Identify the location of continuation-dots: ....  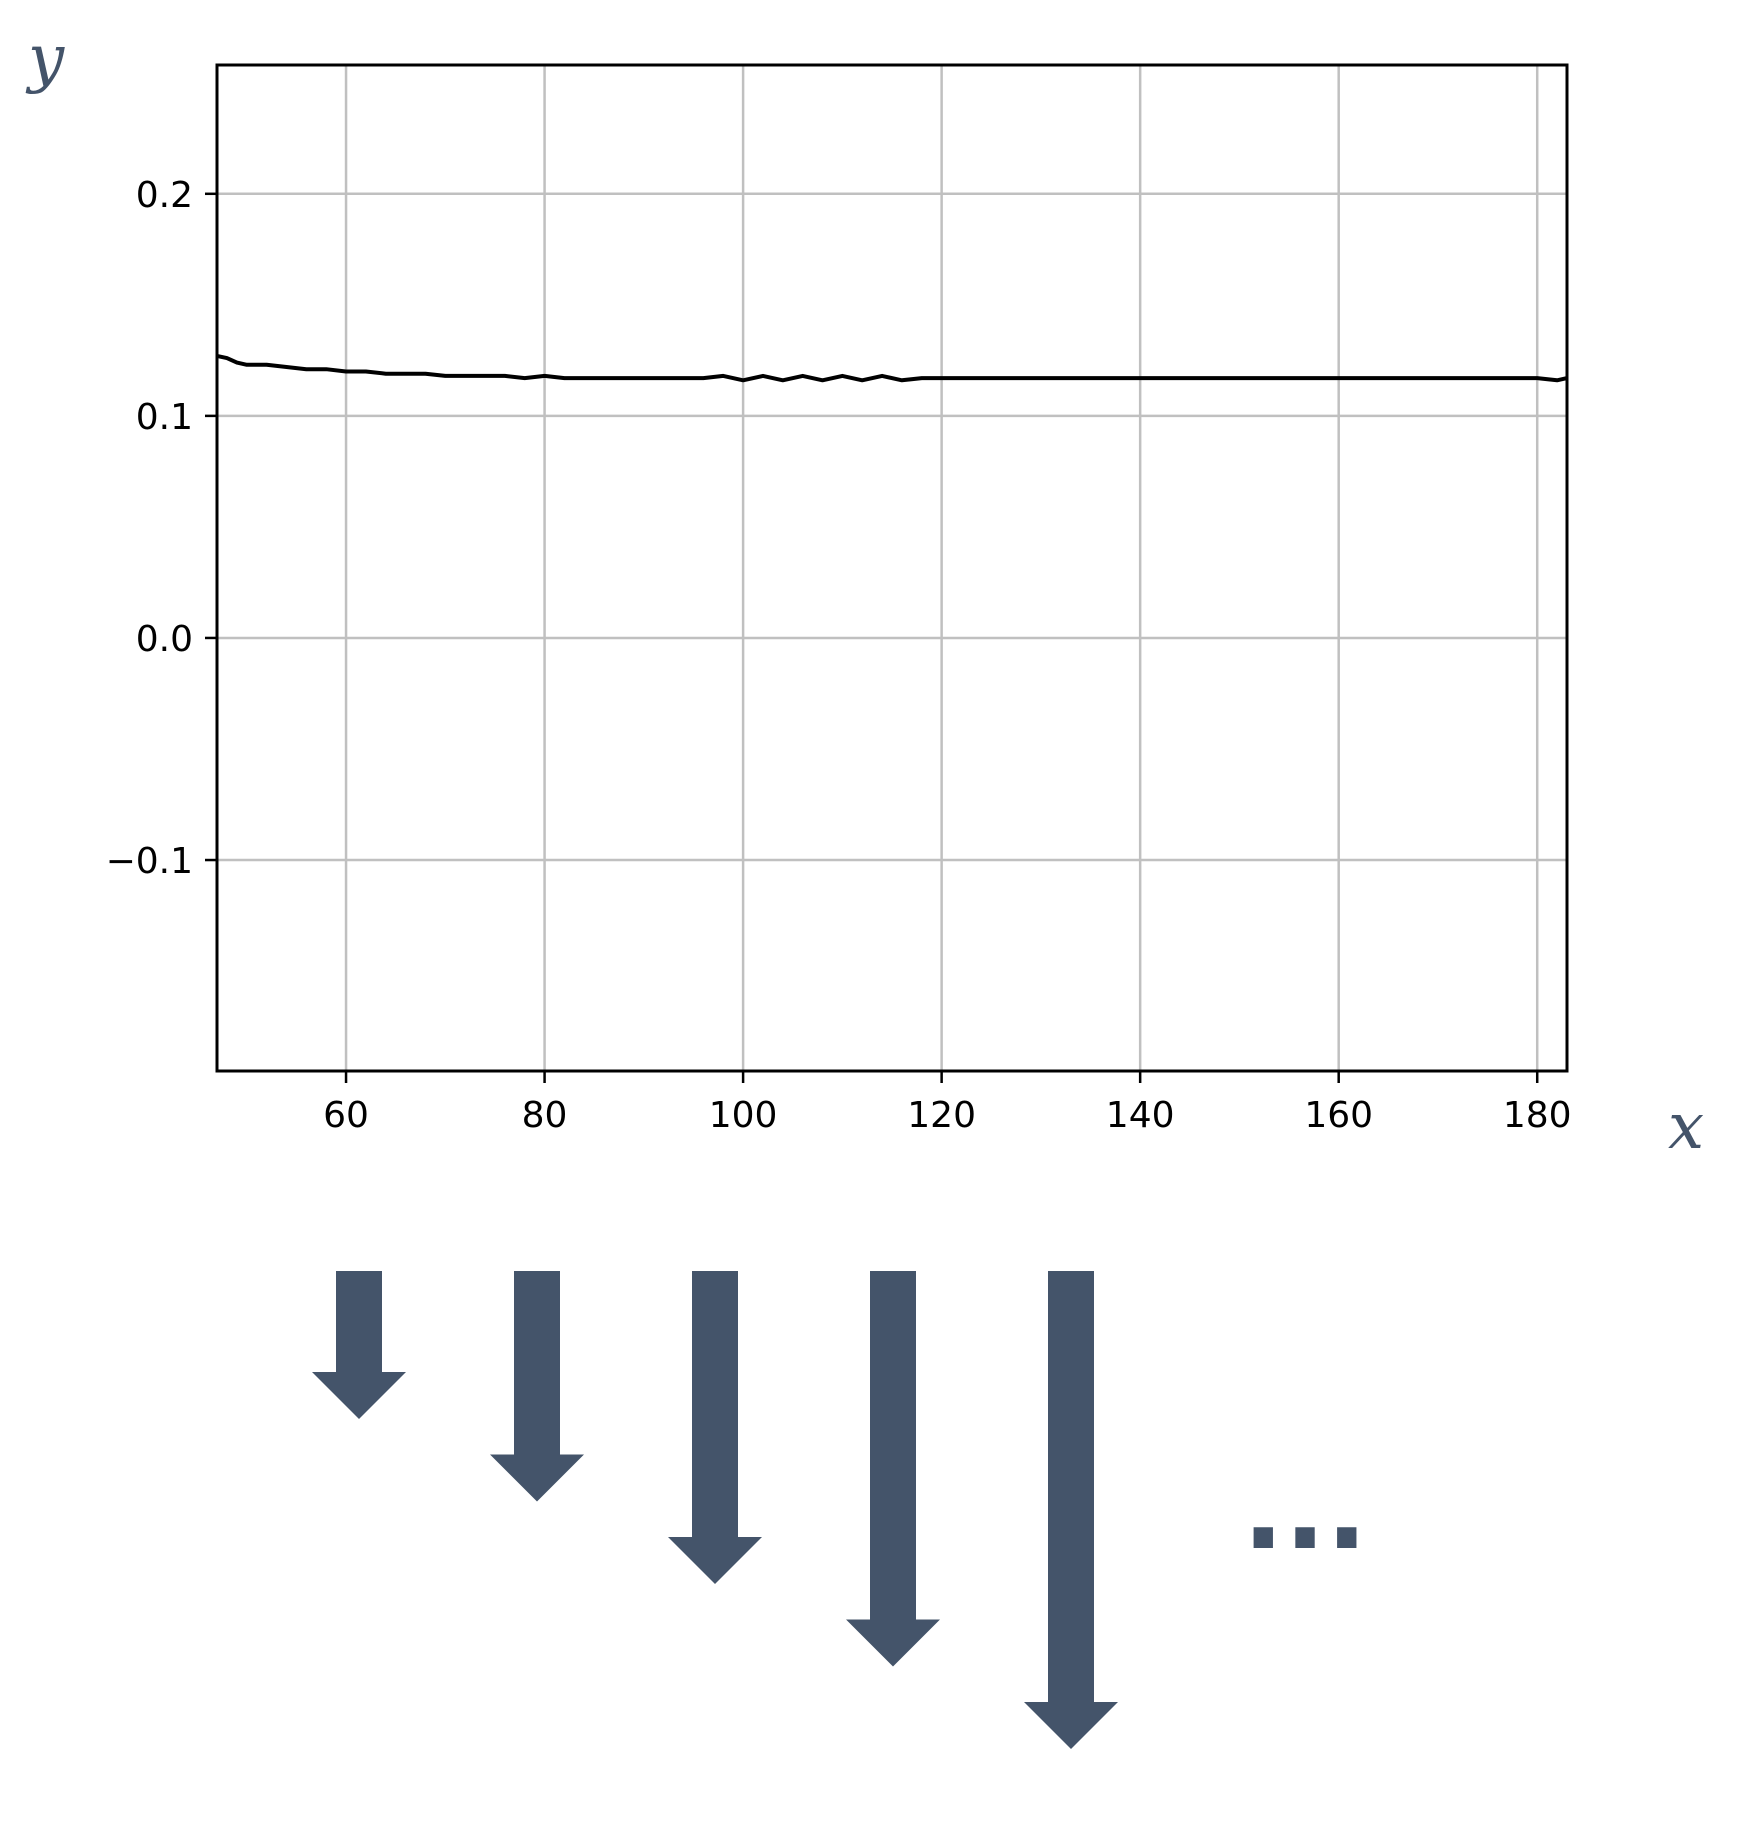
(1304, 1510).